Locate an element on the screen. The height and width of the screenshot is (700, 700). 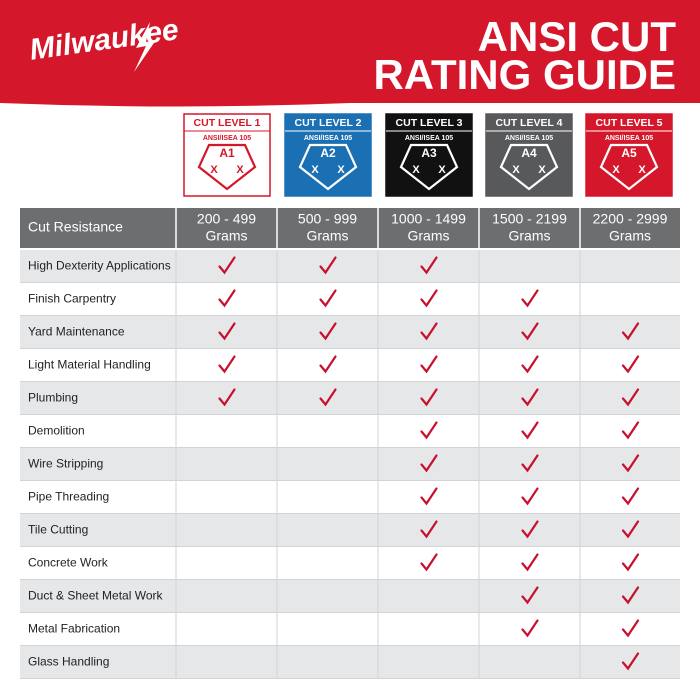
badge-label: CUT LEVEL 2 is located at coordinates (328, 123).